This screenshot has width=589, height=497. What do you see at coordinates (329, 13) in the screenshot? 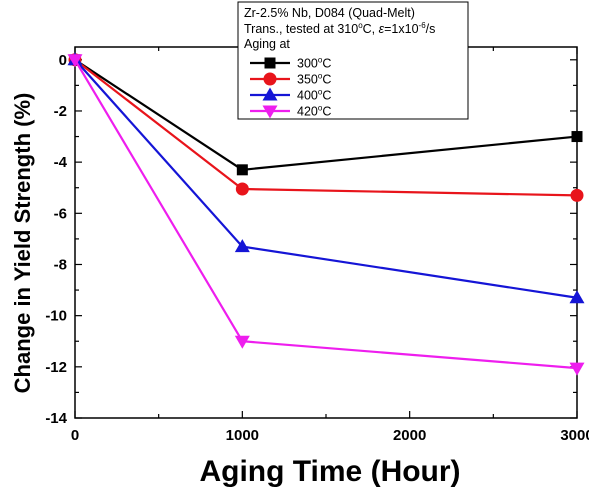
I see `legend-line-1: Zr-2.5% Nb, D084 (Quad-Melt)` at bounding box center [329, 13].